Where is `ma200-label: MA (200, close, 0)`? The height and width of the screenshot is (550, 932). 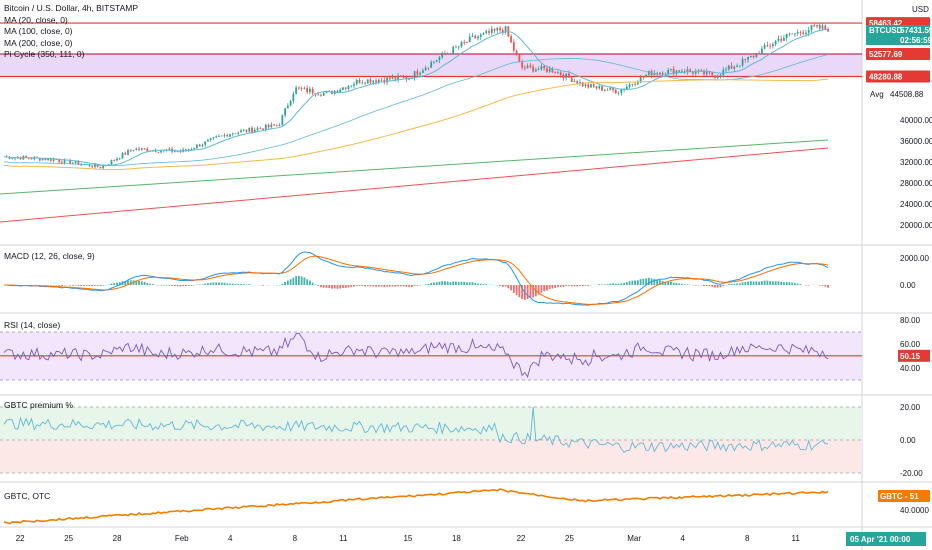
ma200-label: MA (200, close, 0) is located at coordinates (38, 42).